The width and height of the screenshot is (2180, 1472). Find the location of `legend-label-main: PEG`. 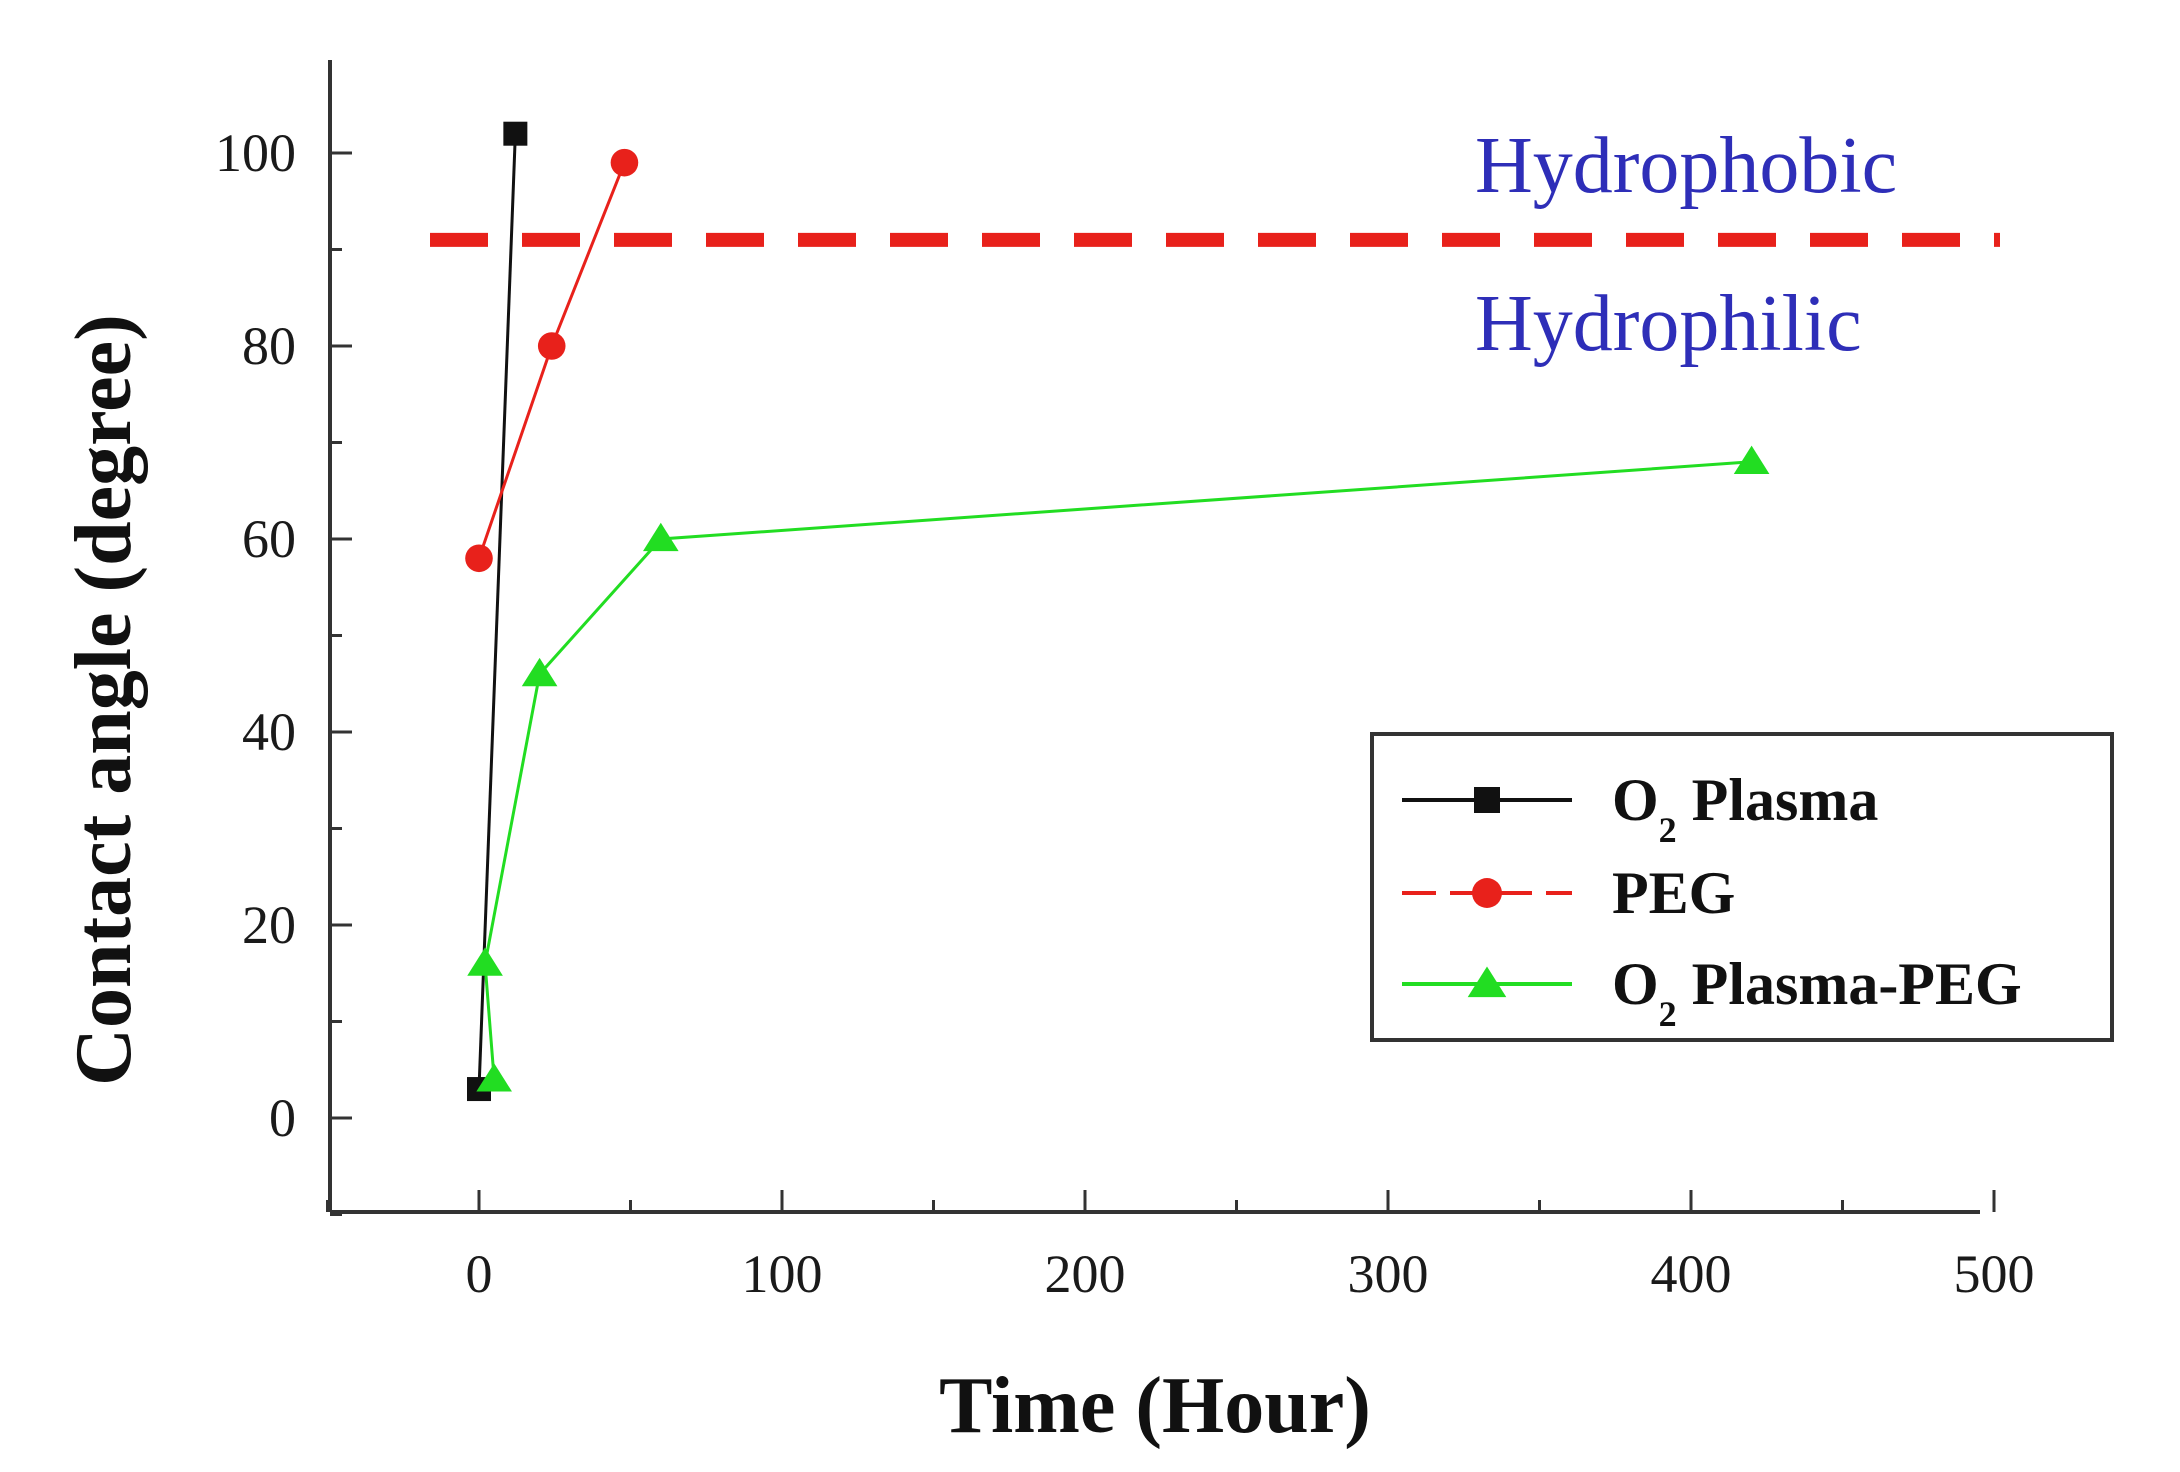

legend-label-main: PEG is located at coordinates (1673, 893).